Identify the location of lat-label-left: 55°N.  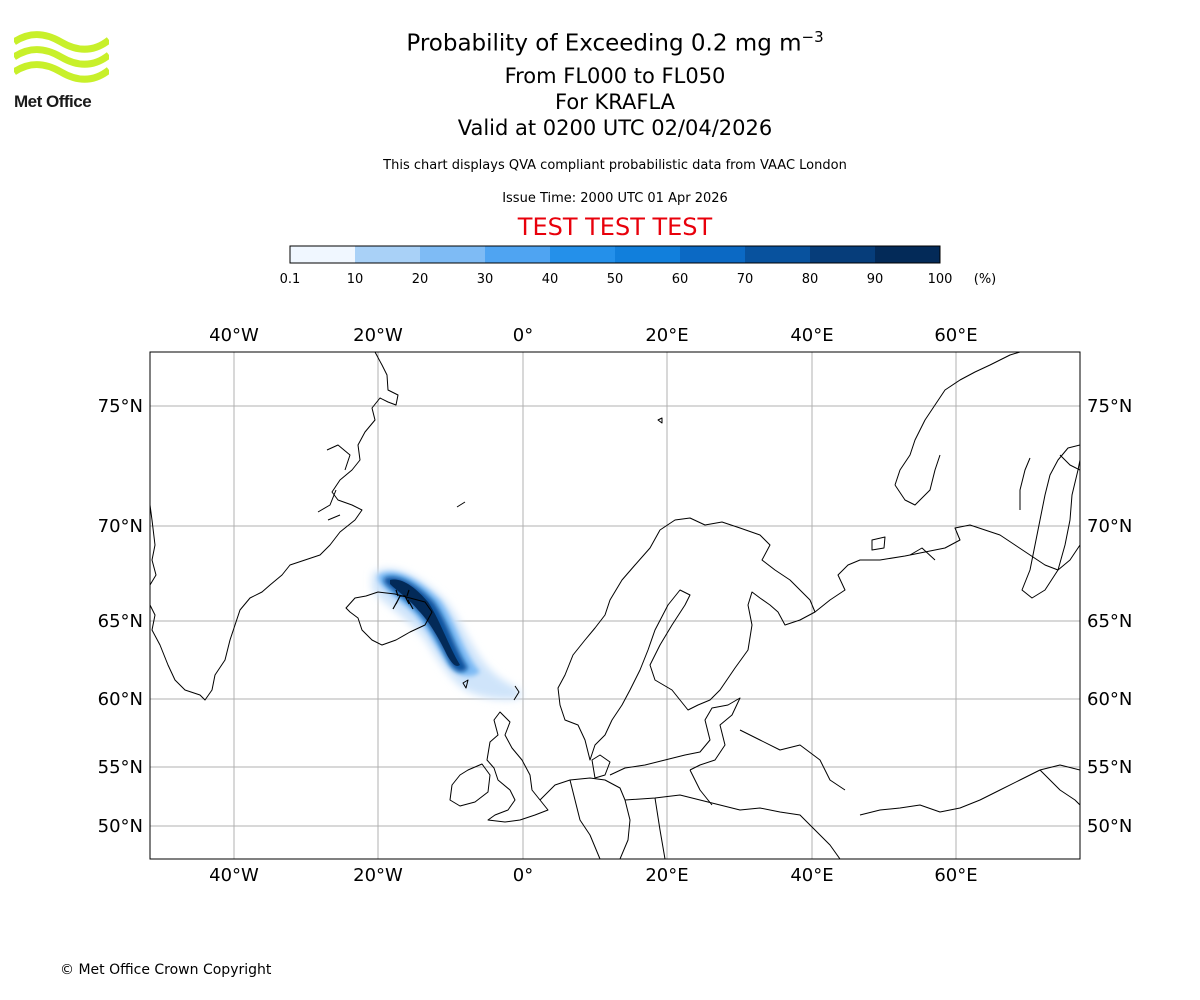
(120, 767).